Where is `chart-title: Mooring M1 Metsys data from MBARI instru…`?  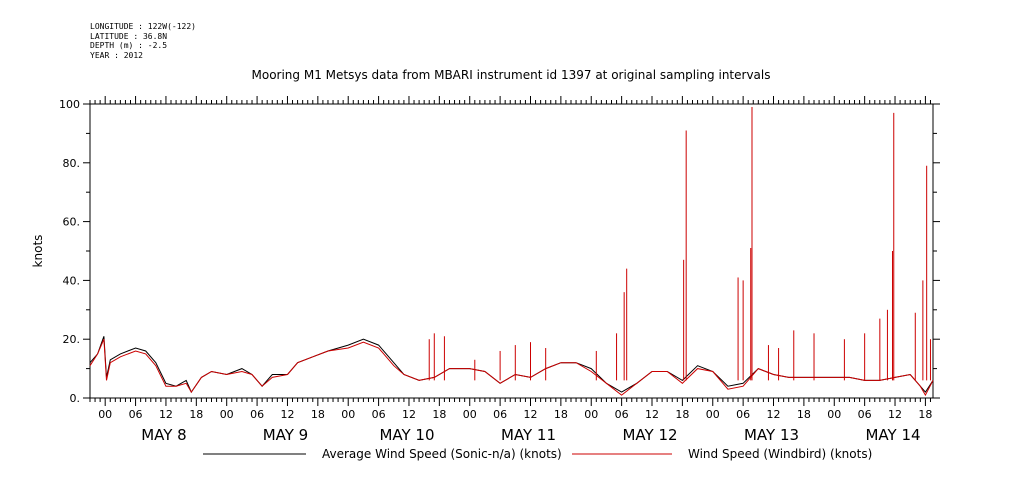 chart-title: Mooring M1 Metsys data from MBARI instru… is located at coordinates (511, 75).